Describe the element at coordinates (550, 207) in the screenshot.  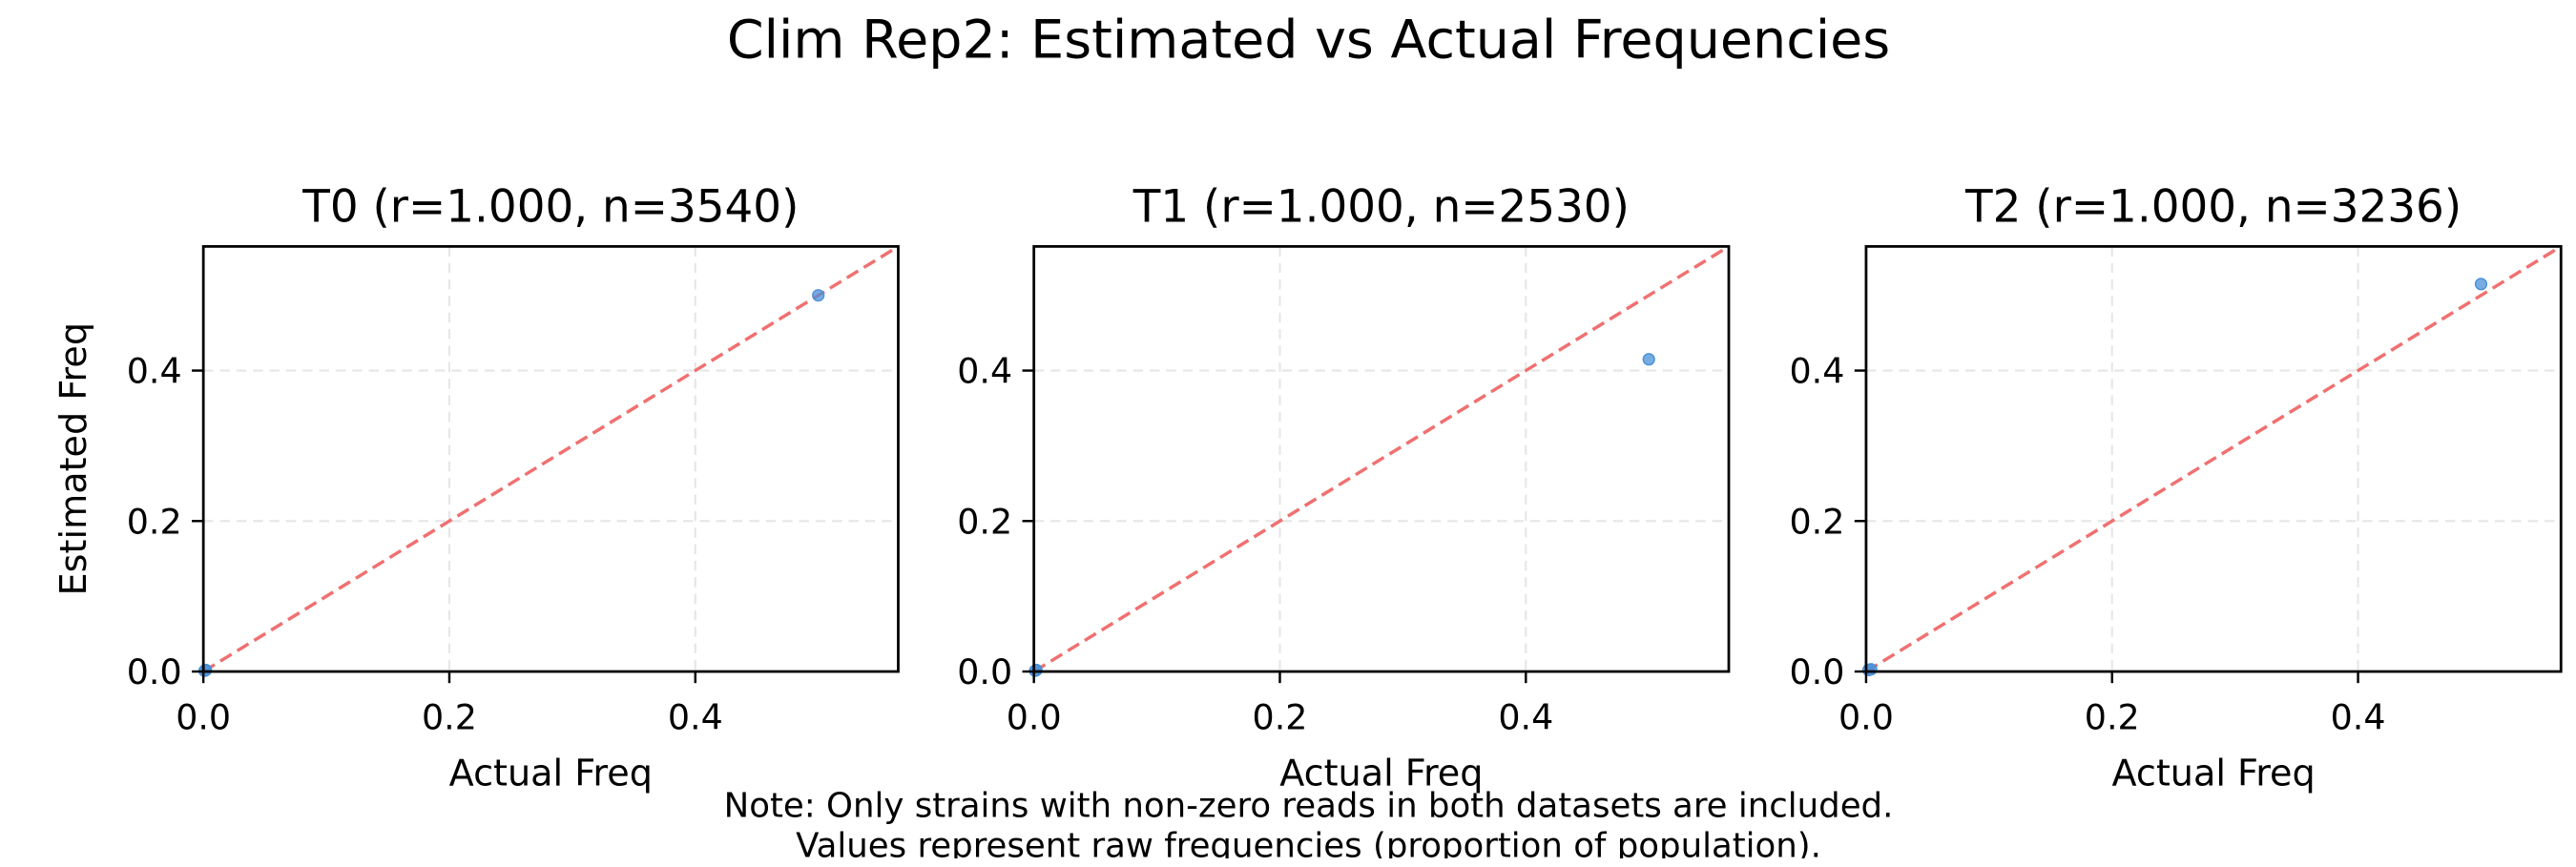
I see `panel-title: T0 (r=1.000, n=3540)` at that location.